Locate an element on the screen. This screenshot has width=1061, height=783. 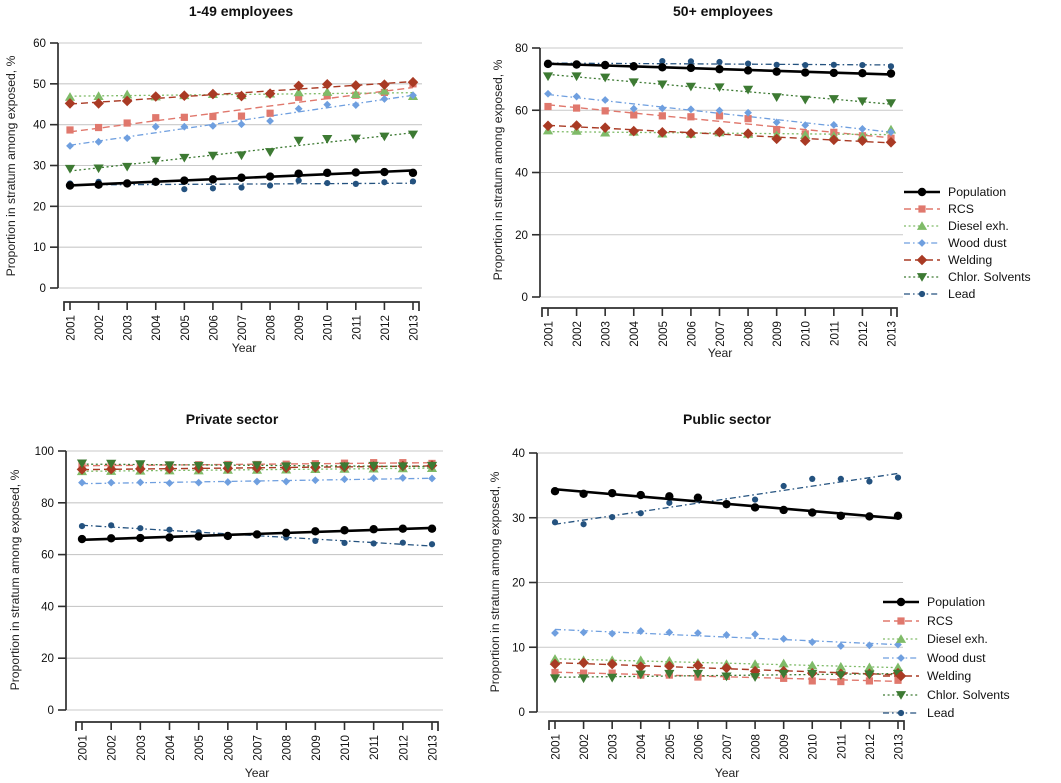
x-tick-label-year: 2007 is located at coordinates (258, 748).